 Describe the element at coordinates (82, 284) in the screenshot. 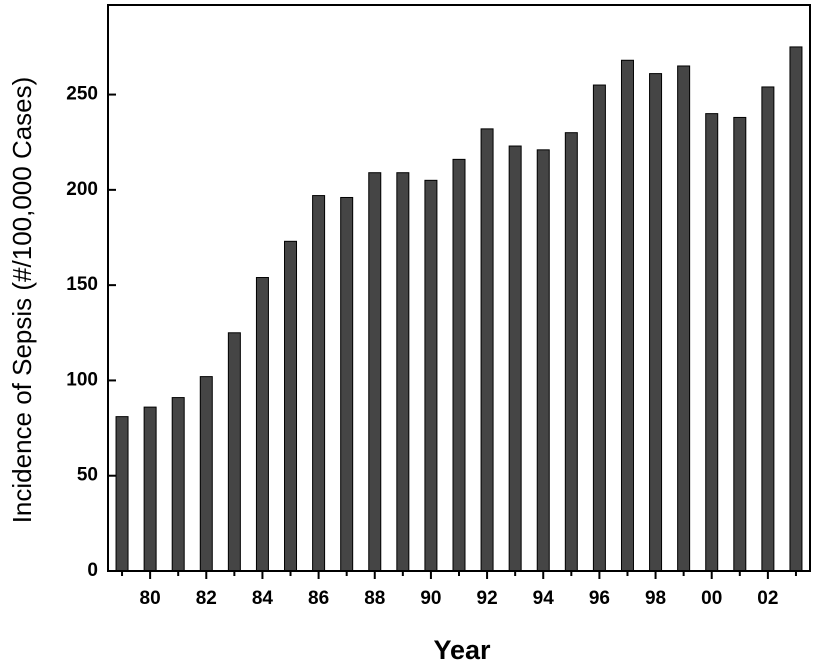

I see `y-tick-label: 150` at that location.